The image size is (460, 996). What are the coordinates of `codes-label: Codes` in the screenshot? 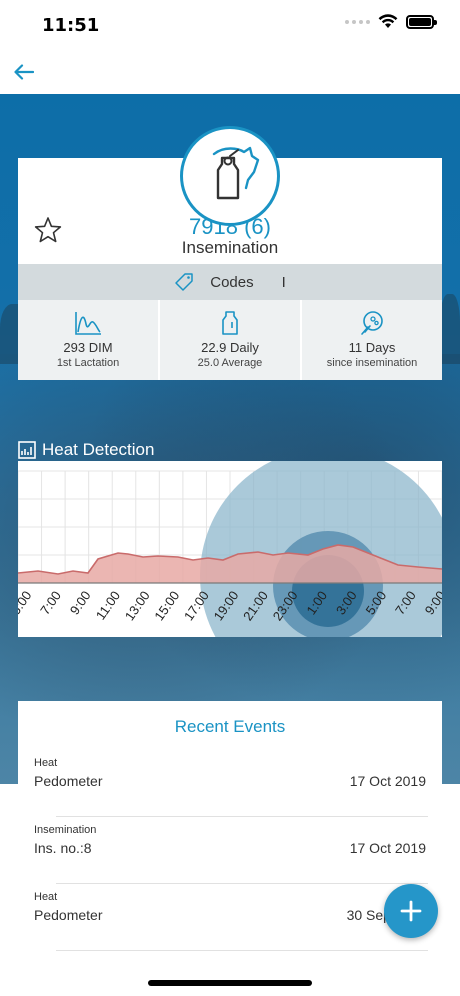 It's located at (232, 282).